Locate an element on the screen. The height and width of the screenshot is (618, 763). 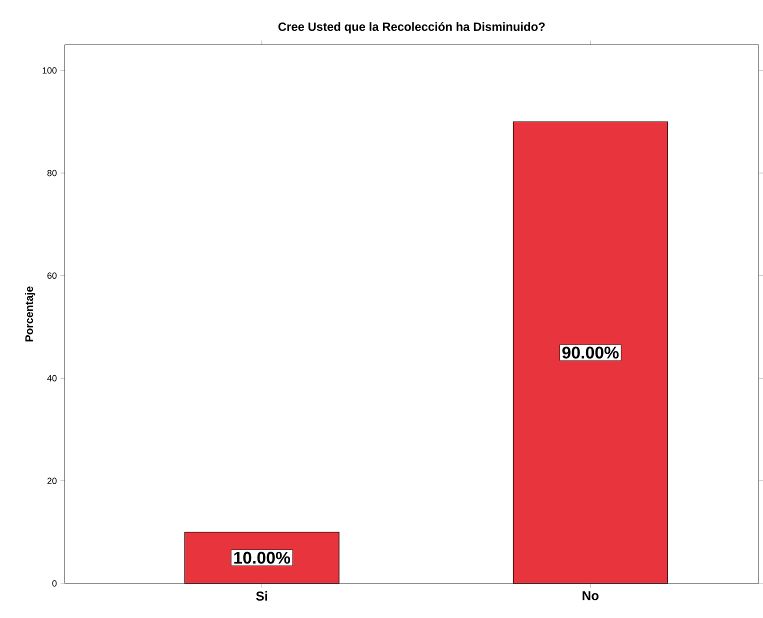
y-tick-label: 40 is located at coordinates (52, 378).